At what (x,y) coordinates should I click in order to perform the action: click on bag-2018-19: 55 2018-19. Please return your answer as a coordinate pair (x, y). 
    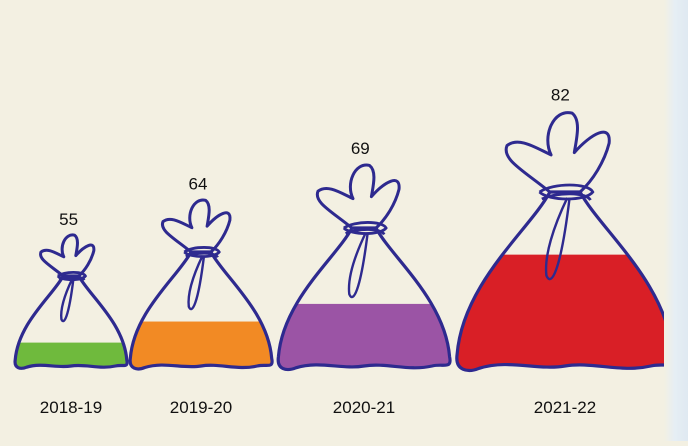
    Looking at the image, I should click on (71, 313).